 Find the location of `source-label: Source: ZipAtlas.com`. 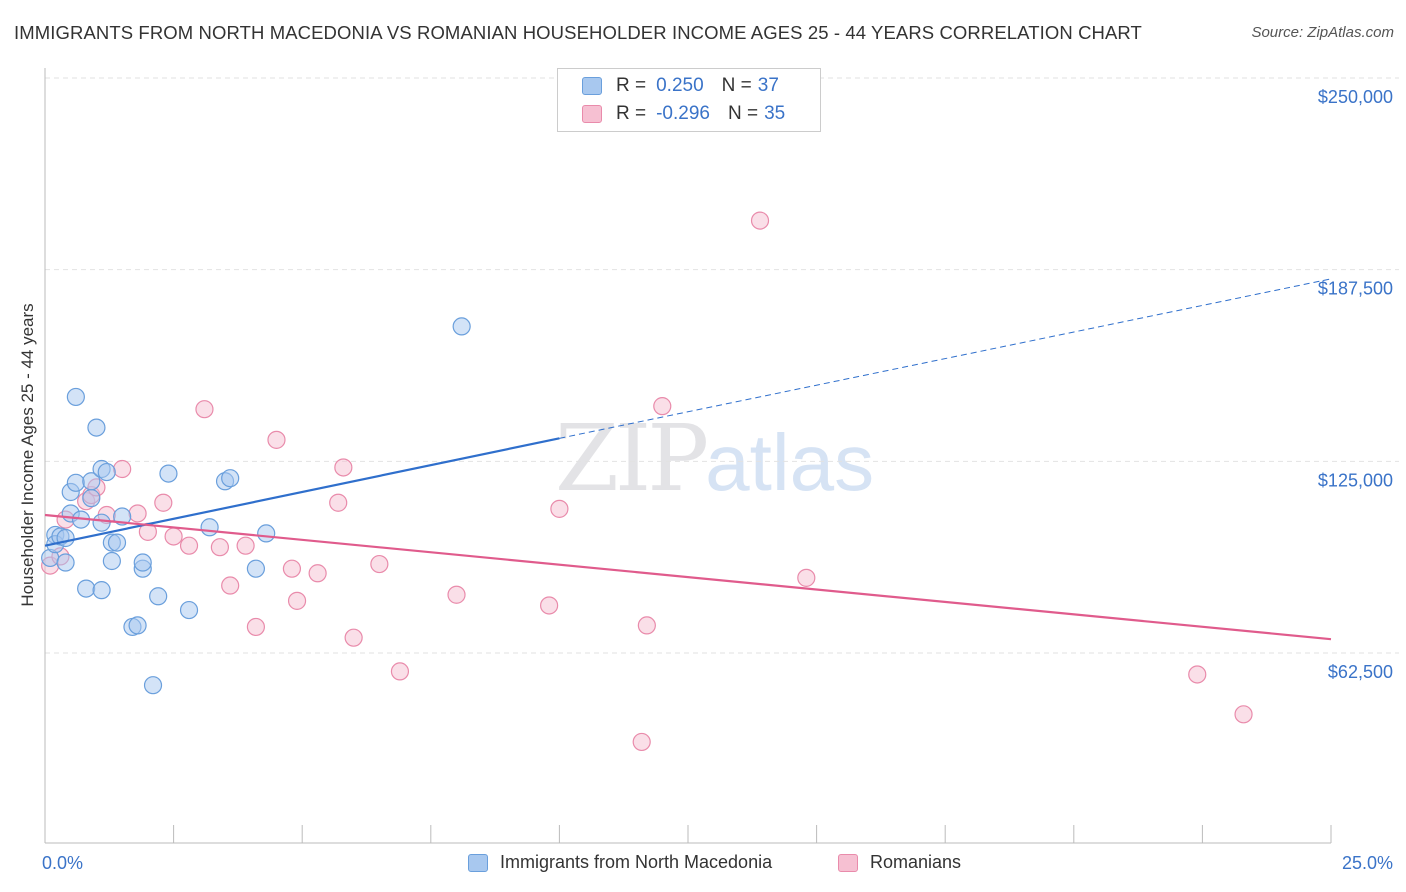

source-label: Source: ZipAtlas.com is located at coordinates (1322, 32).